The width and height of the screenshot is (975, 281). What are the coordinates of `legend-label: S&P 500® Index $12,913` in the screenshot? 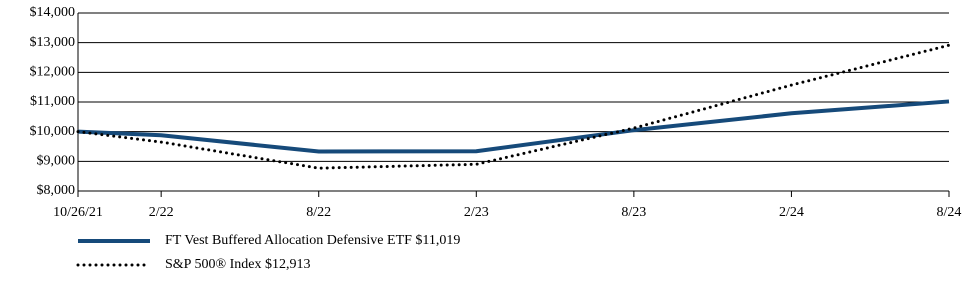 It's located at (237, 264).